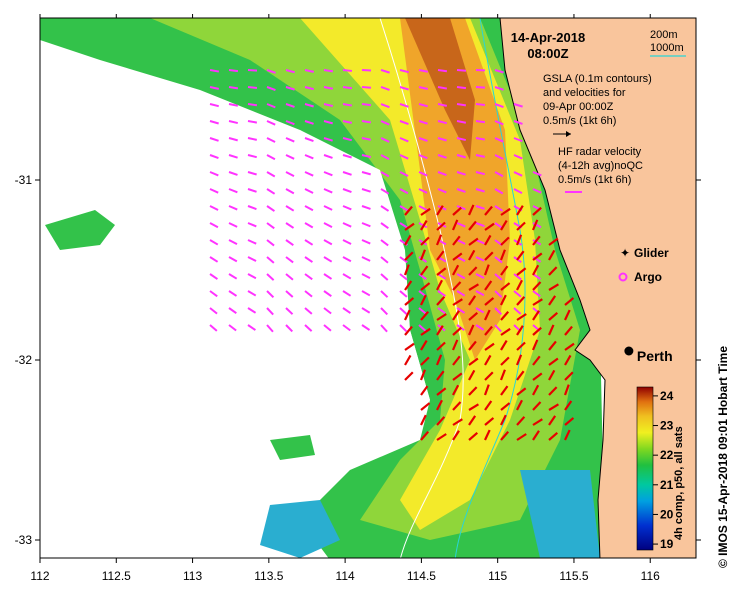 This screenshot has width=739, height=592. What do you see at coordinates (600, 152) in the screenshot?
I see `legend-hf-1: HF radar velocity` at bounding box center [600, 152].